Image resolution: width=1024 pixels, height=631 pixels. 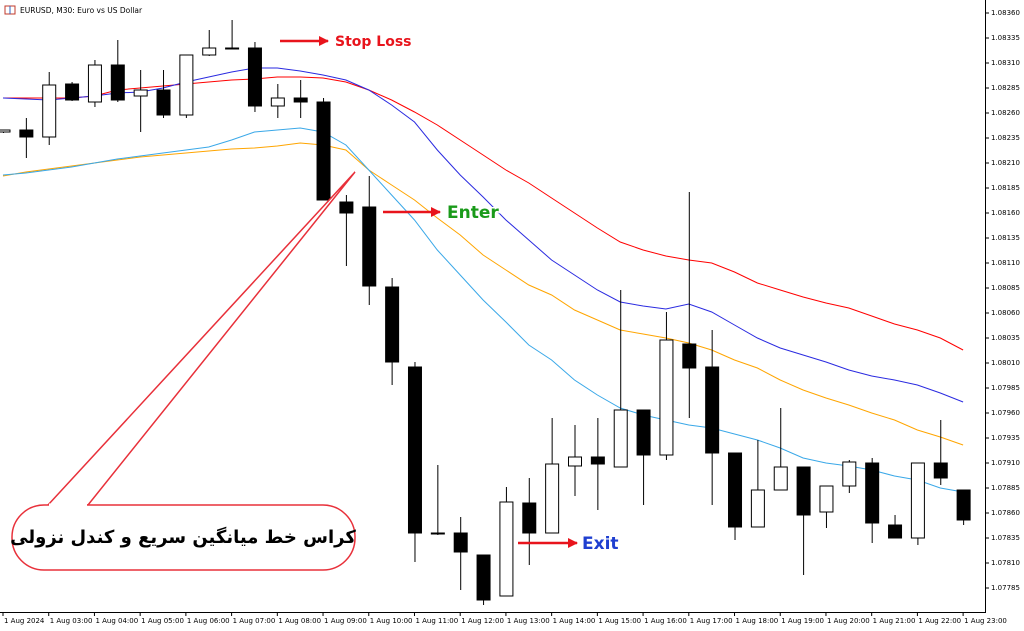 What do you see at coordinates (1005, 338) in the screenshot?
I see `y-tick-label: 1.08035` at bounding box center [1005, 338].